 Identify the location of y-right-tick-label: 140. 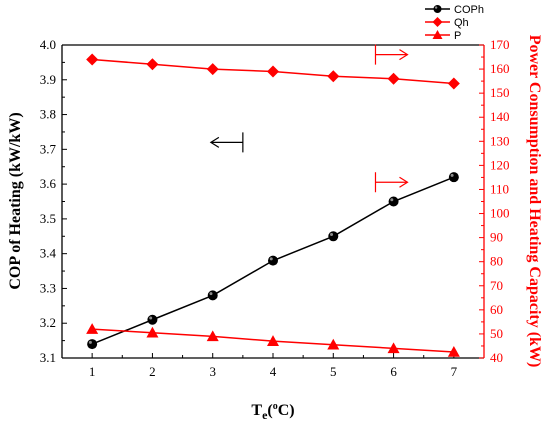
(500, 116).